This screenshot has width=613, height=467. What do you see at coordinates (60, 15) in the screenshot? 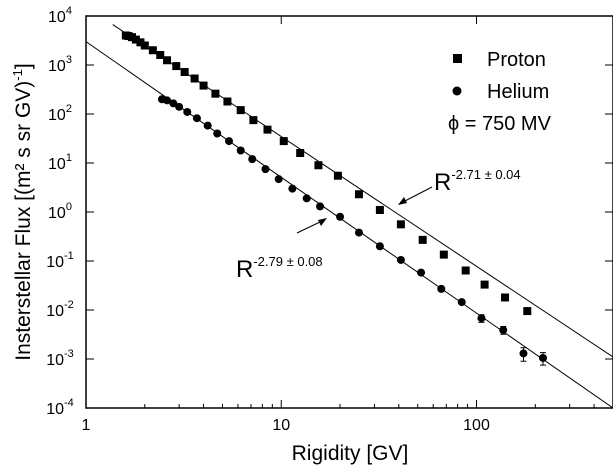
I see `y-tick-label: 10⁴` at bounding box center [60, 15].